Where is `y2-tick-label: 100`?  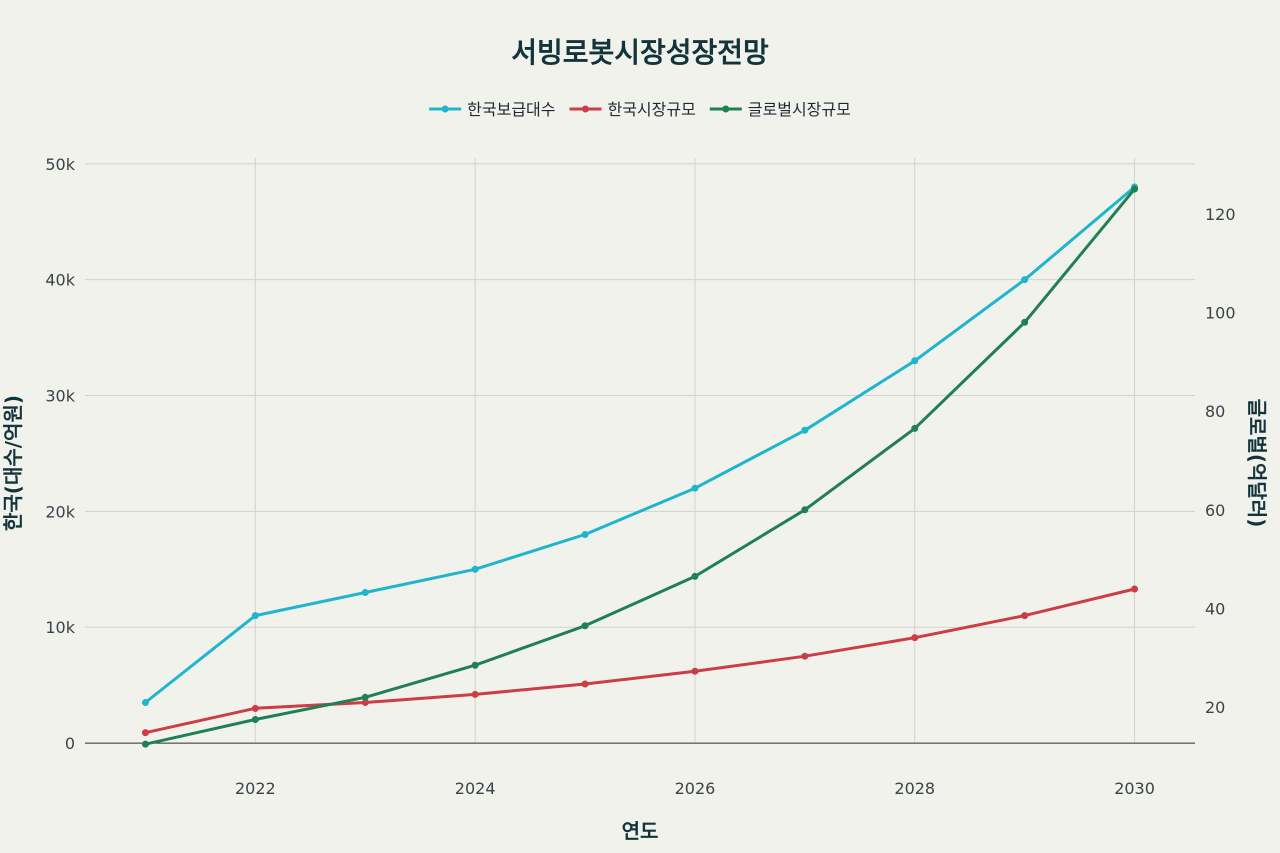 y2-tick-label: 100 is located at coordinates (1220, 312).